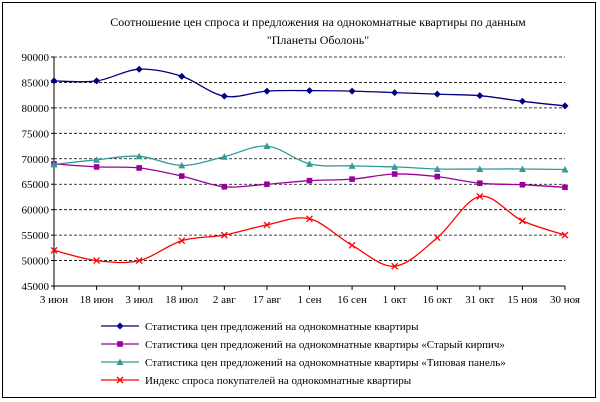  Describe the element at coordinates (267, 300) in the screenshot. I see `x-tick-label: 17 авг` at that location.